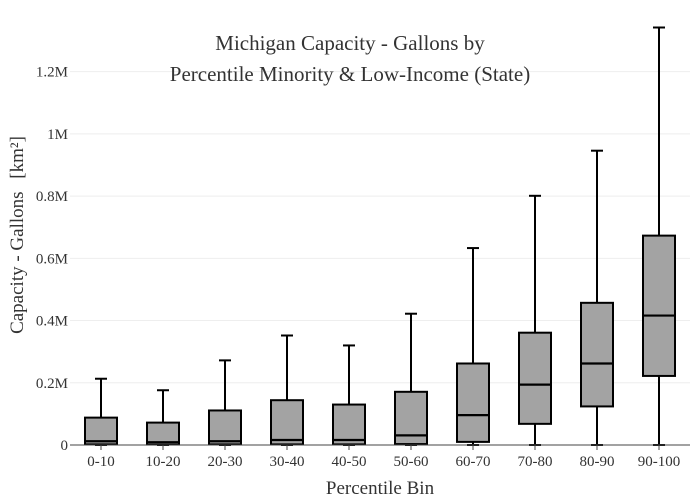  I want to click on x-tick-label: 20-30, so click(225, 462).